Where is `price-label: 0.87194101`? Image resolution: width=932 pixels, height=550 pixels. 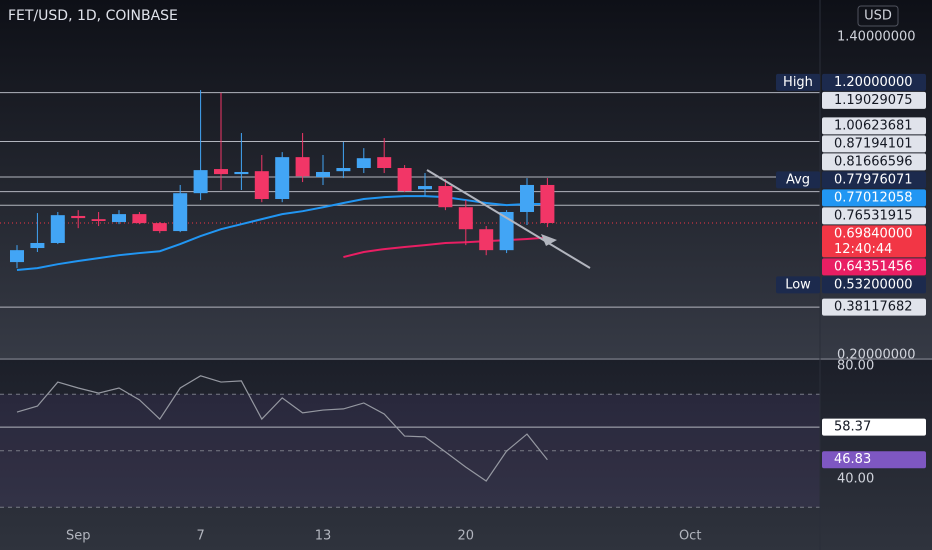 price-label: 0.87194101 is located at coordinates (873, 143).